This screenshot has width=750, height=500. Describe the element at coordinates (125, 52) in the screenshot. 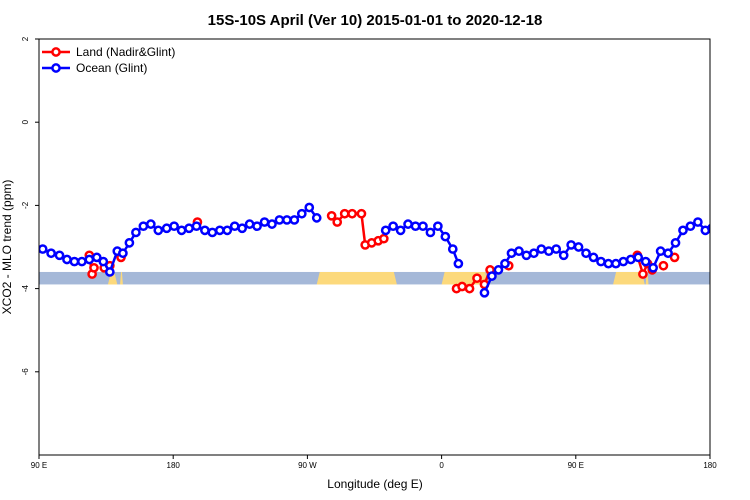

I see `legend-label: Land (Nadir&Glint)` at that location.